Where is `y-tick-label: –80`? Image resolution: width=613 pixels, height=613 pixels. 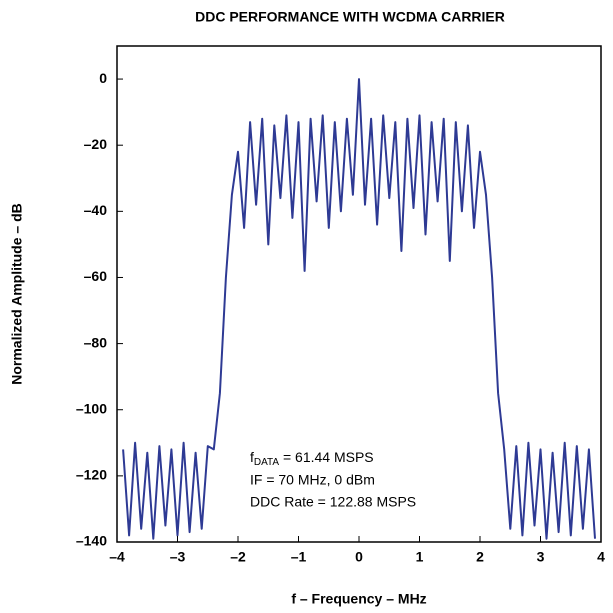 y-tick-label: –80 is located at coordinates (96, 342).